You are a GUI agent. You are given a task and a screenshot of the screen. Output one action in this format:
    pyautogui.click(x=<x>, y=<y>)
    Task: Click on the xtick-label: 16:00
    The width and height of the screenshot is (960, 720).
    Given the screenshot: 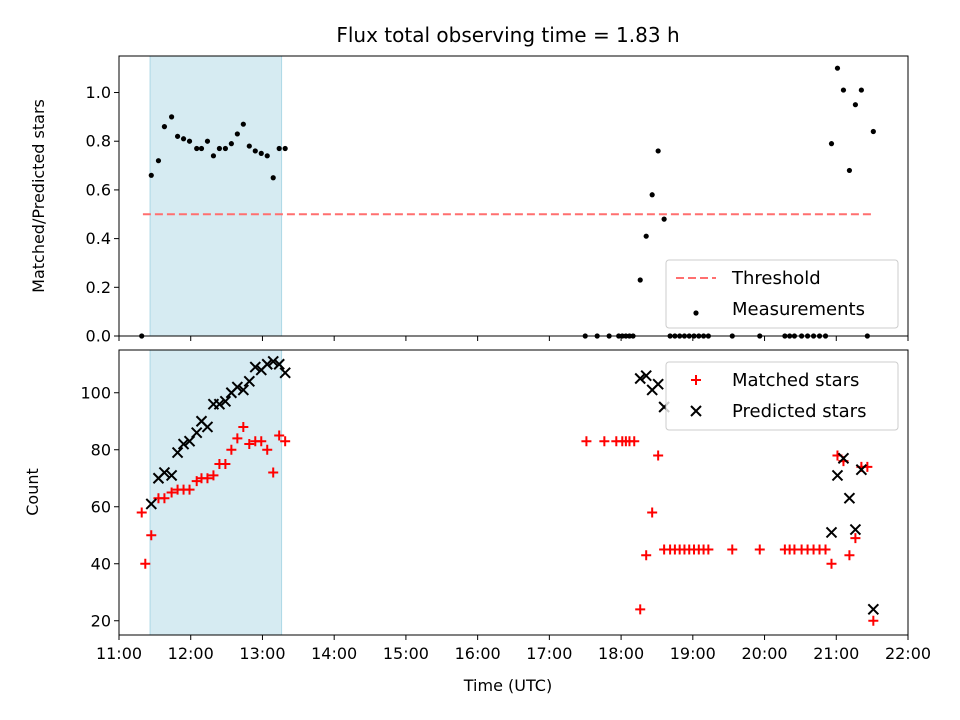 What is the action you would take?
    pyautogui.click(x=478, y=653)
    